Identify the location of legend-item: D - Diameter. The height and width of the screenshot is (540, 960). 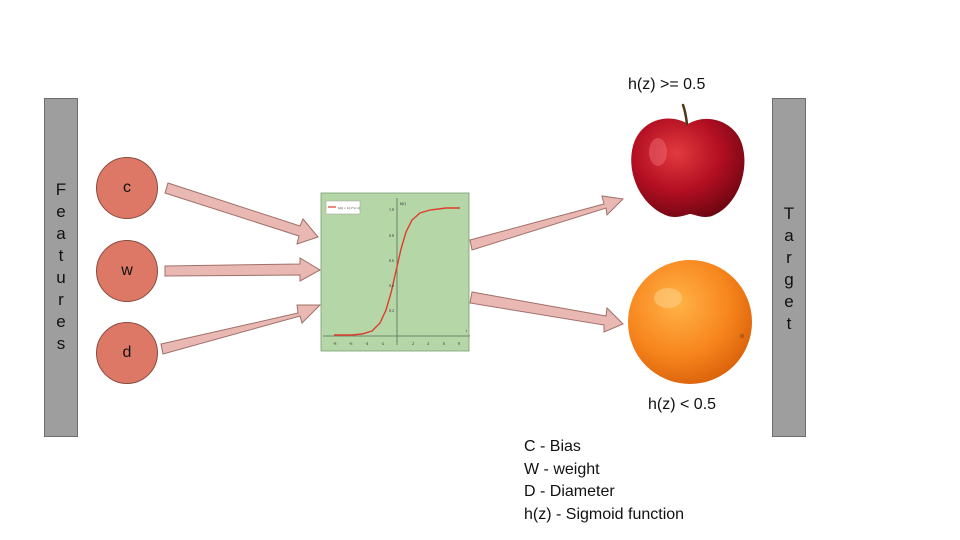
(569, 491).